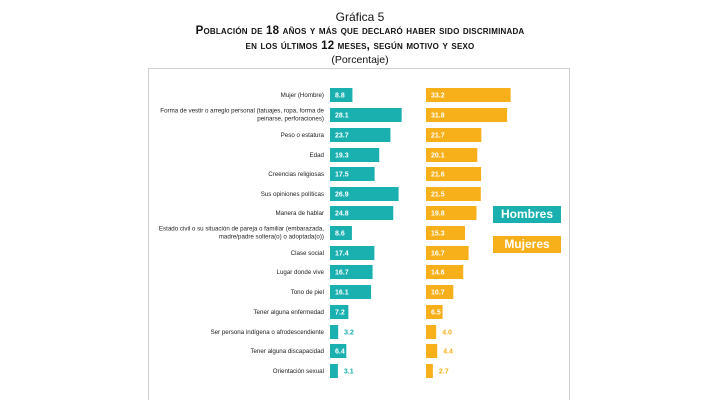  I want to click on value-label-mujeres-13: 4.4, so click(448, 352).